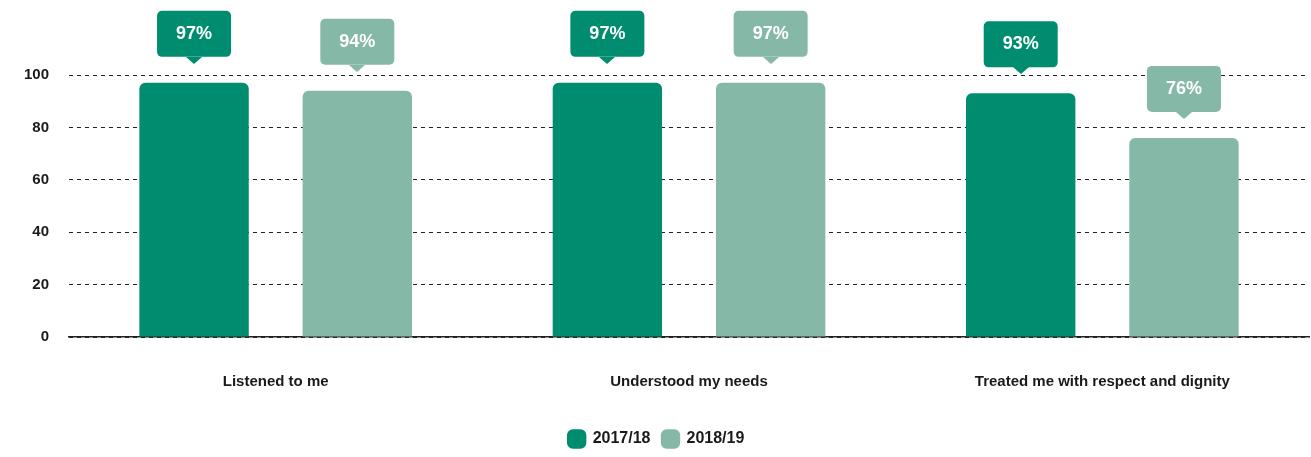  What do you see at coordinates (45, 336) in the screenshot?
I see `y-tick-label: 0` at bounding box center [45, 336].